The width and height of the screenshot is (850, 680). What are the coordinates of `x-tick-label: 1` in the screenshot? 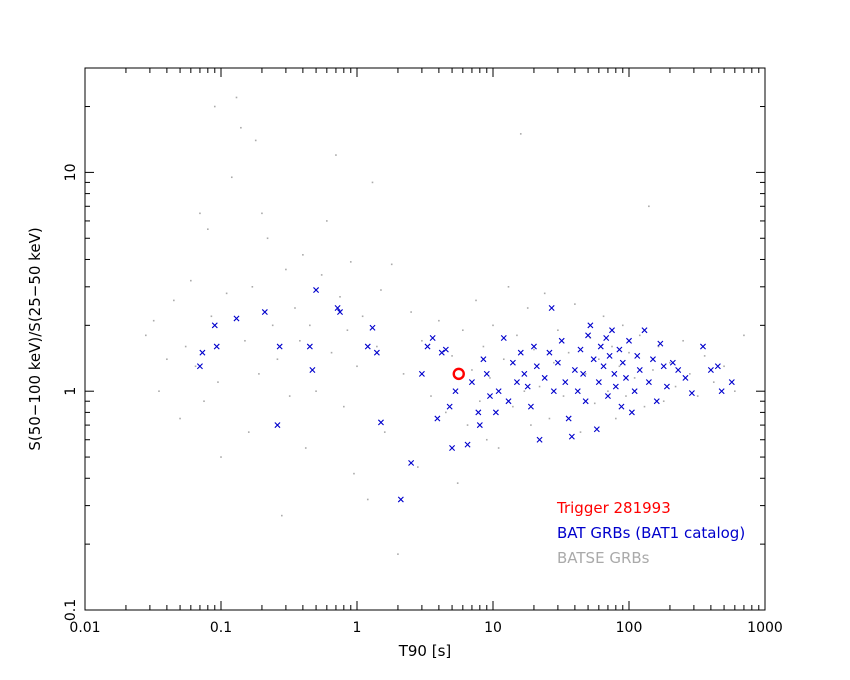 It's located at (357, 628).